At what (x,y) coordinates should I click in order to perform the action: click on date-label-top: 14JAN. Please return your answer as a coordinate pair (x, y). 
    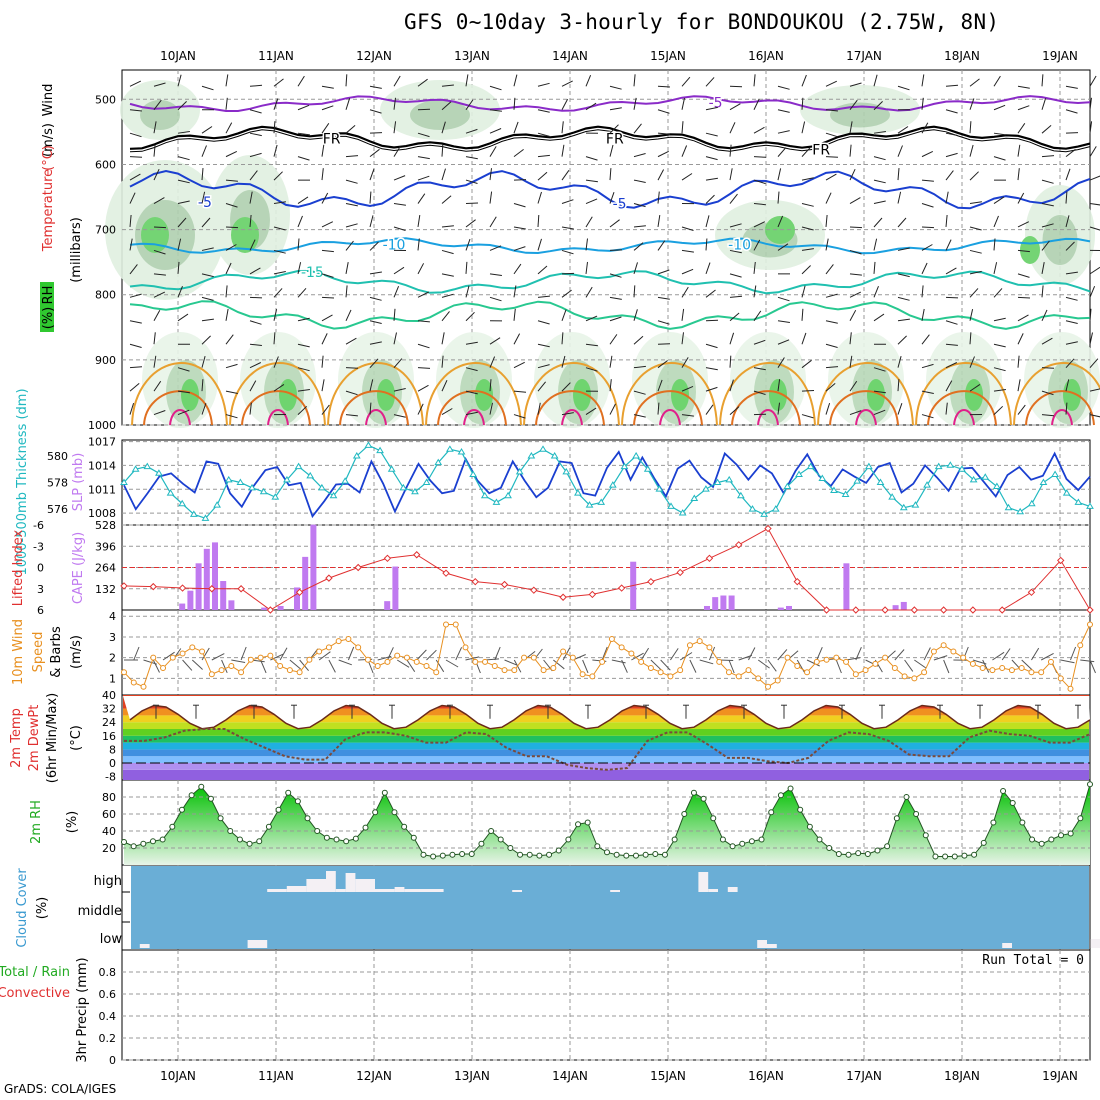
    Looking at the image, I should click on (570, 56).